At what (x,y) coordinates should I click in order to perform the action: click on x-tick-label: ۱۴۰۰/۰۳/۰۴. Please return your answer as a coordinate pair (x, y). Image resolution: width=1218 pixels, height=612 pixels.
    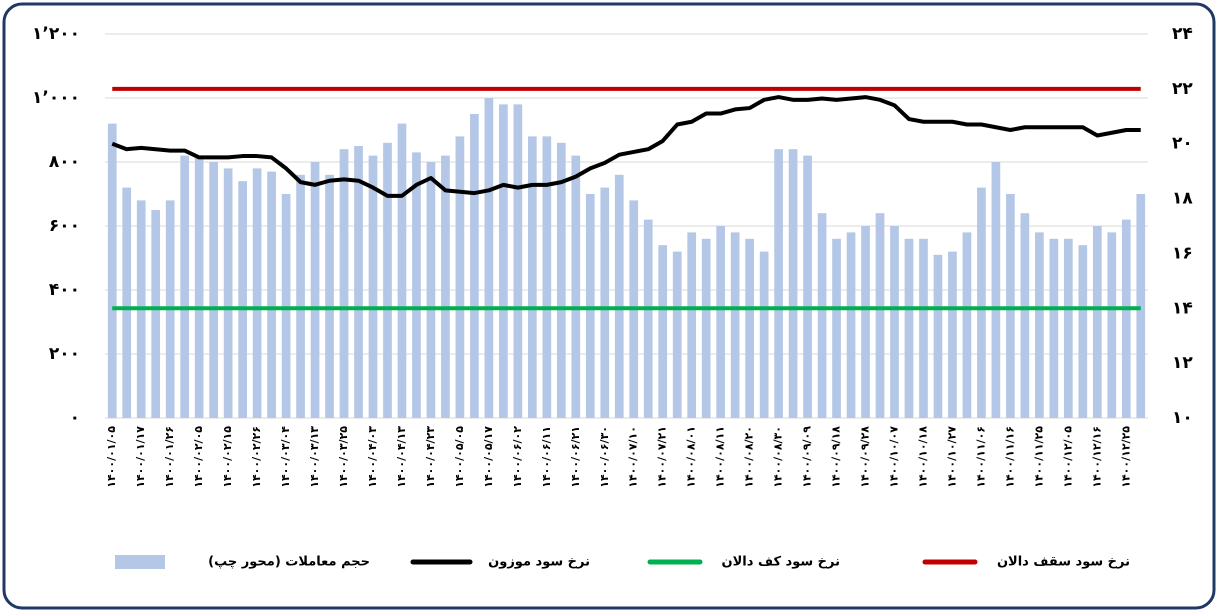
    Looking at the image, I should click on (285, 457).